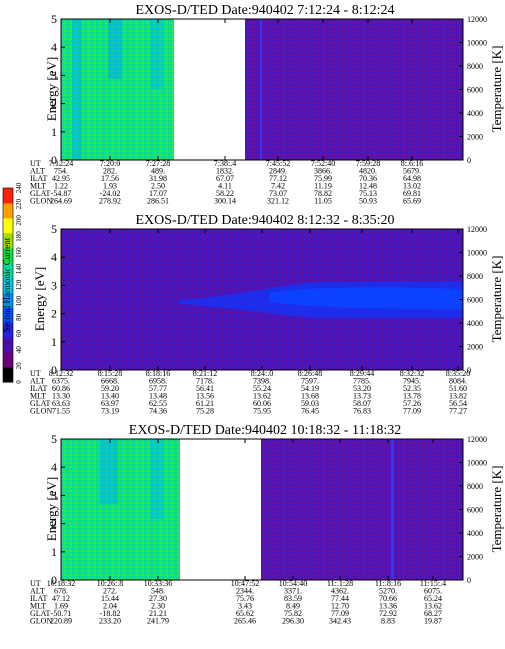 The height and width of the screenshot is (649, 505). Describe the element at coordinates (61, 598) in the screenshot. I see `table-cell: 47.12` at that location.